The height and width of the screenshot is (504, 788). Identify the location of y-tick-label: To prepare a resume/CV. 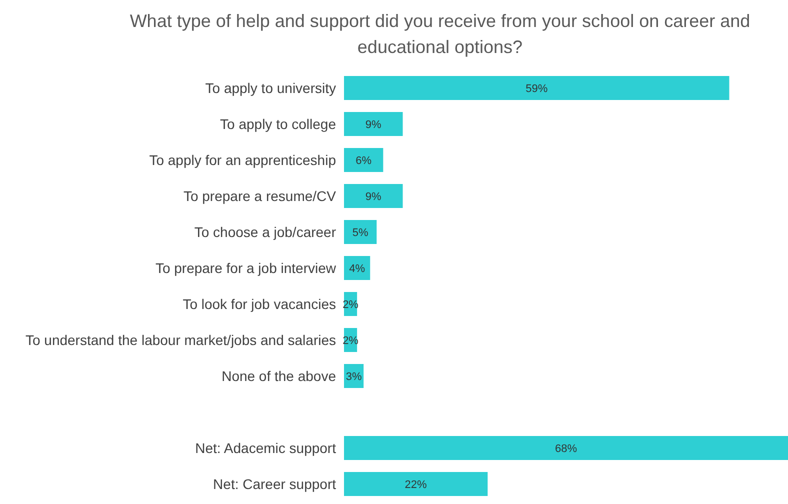
(260, 196).